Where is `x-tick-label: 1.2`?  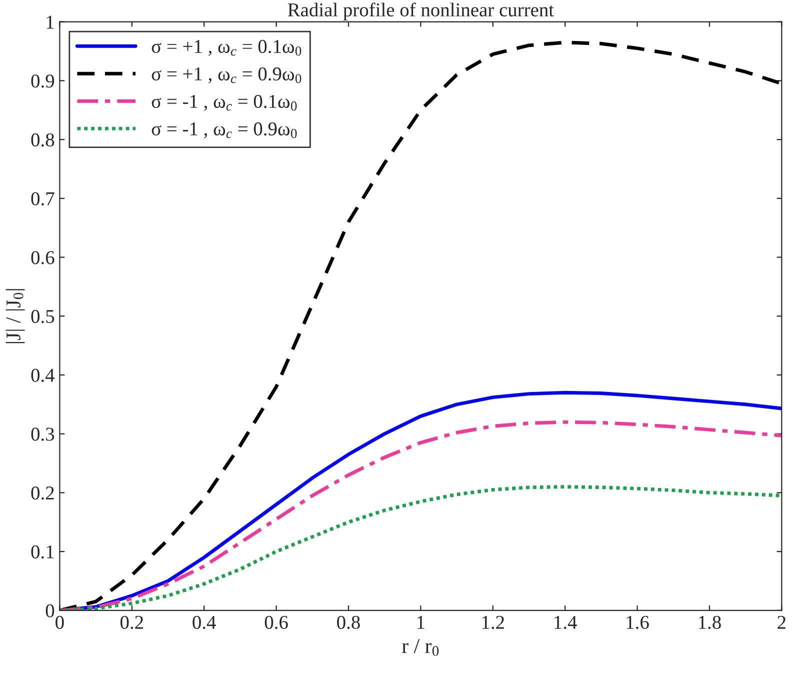
x-tick-label: 1.2 is located at coordinates (493, 623).